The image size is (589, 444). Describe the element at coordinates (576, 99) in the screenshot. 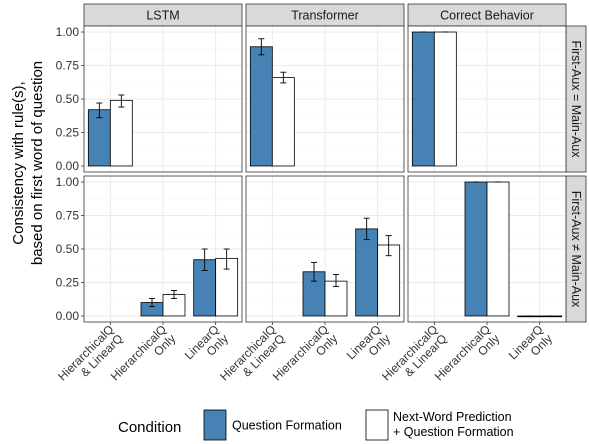

I see `row-strip-label: First-Aux = Main-Aux` at that location.